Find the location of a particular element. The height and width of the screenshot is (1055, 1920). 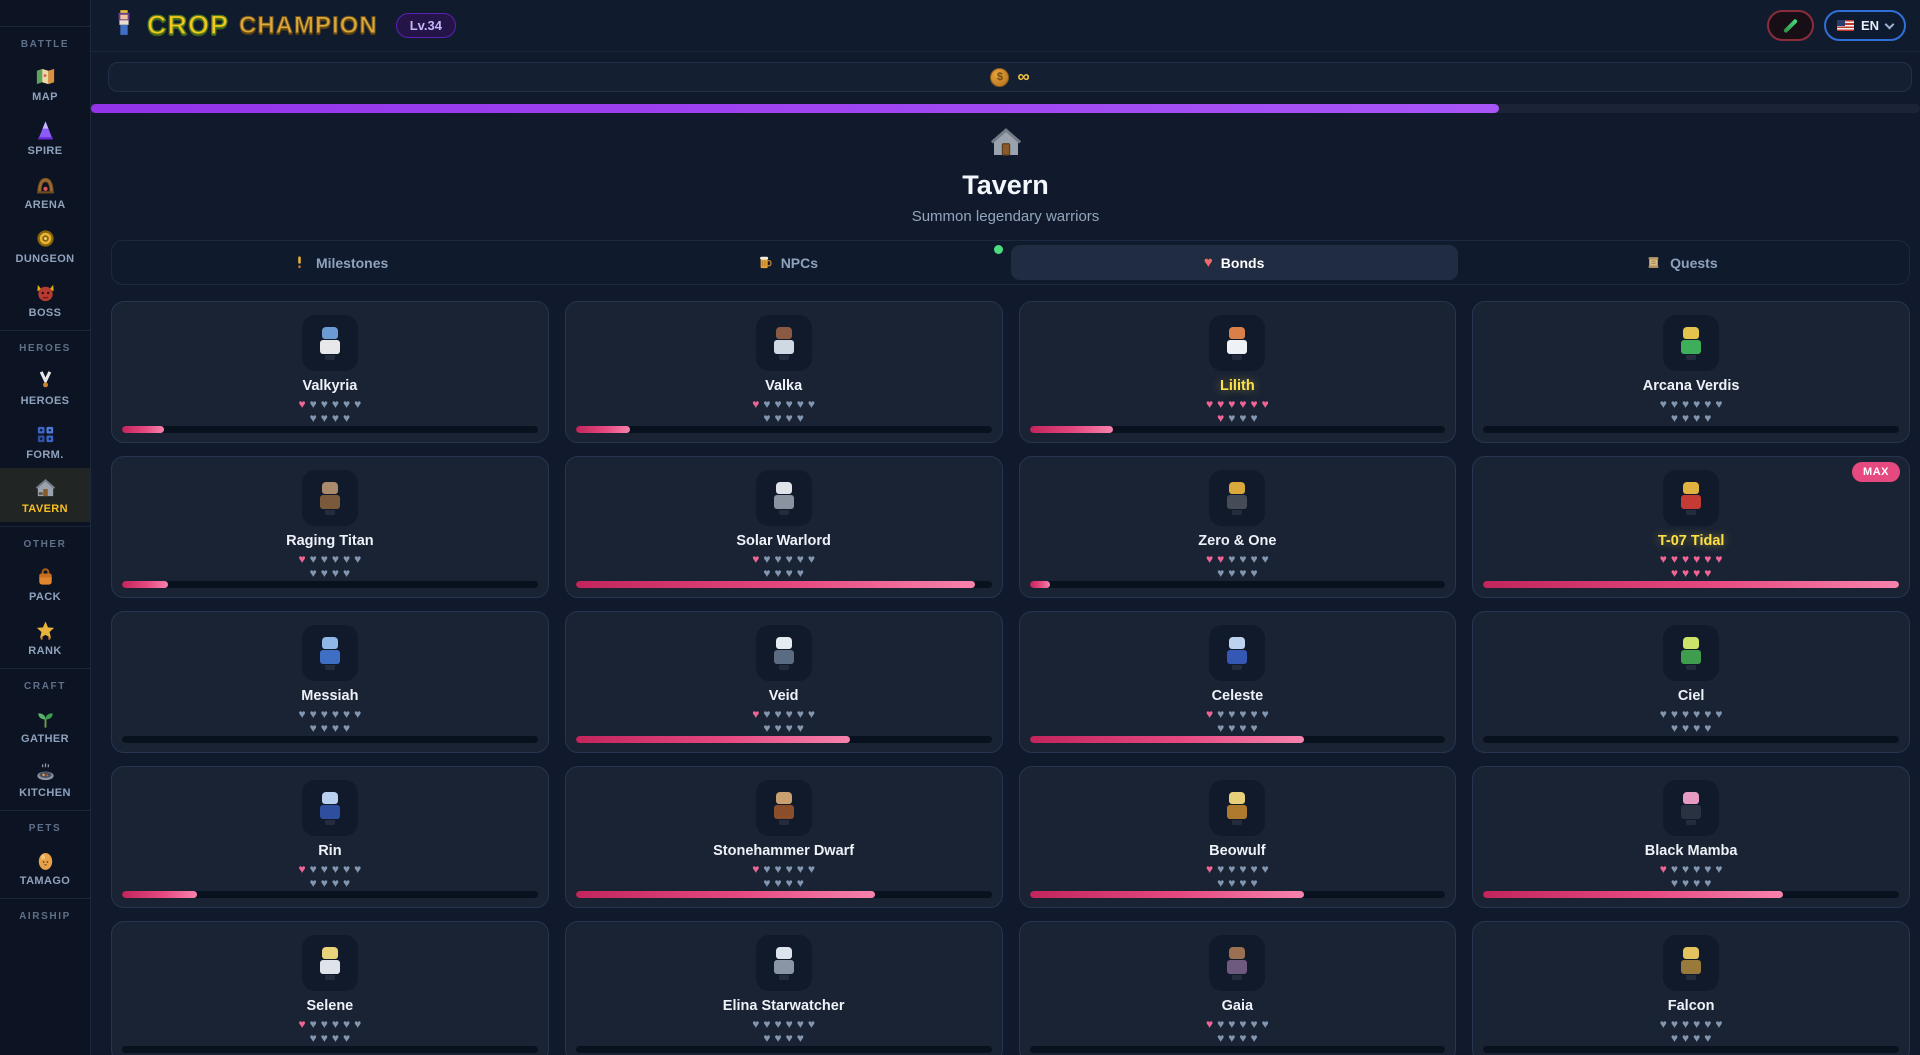

character-card-rin: Rin ♥ ♥ ♥ ♥ ♥ ♥ ♥ ♥ ♥ ♥ is located at coordinates (330, 837).